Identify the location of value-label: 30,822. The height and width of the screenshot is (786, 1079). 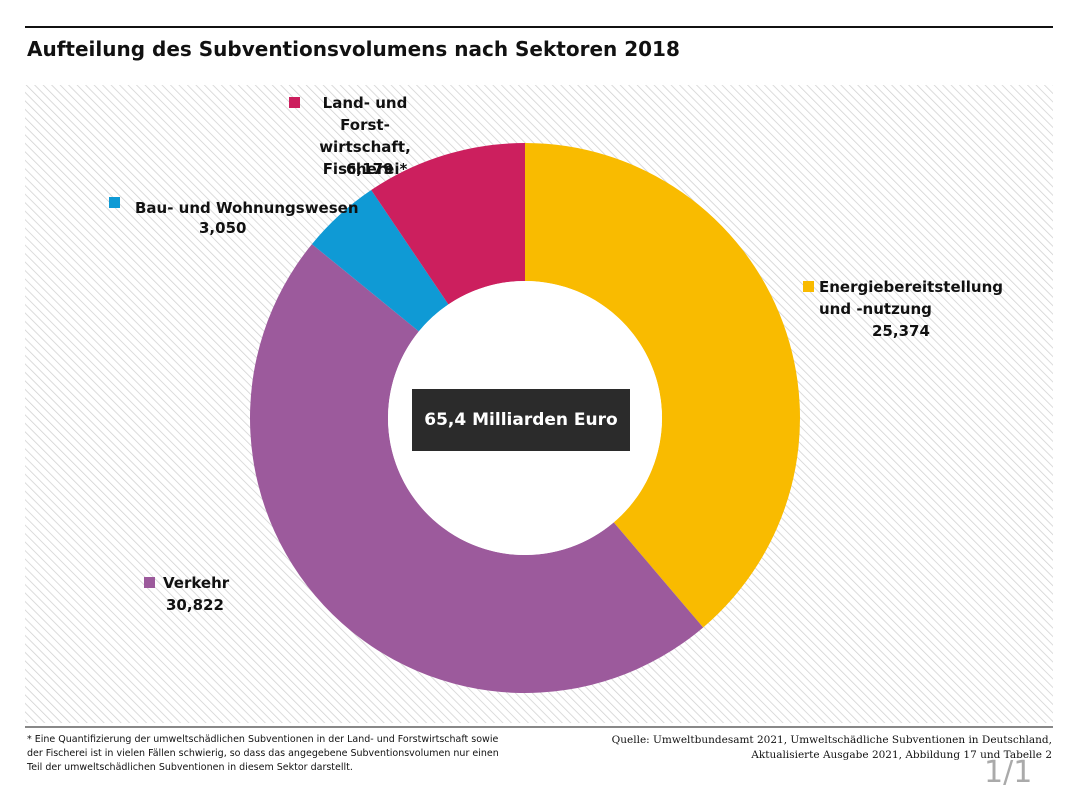
(195, 605).